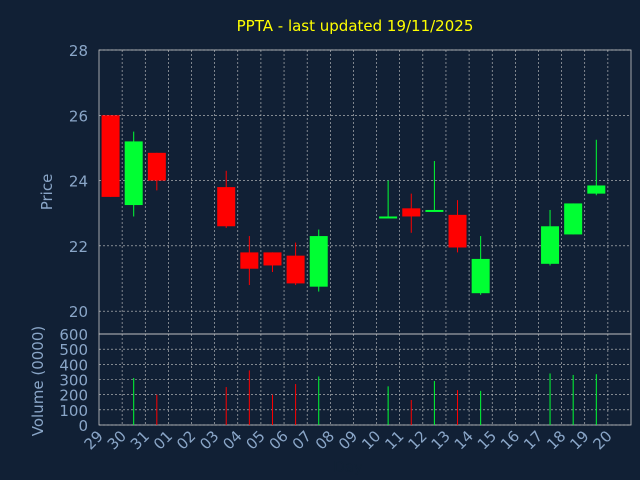 The image size is (640, 480). Describe the element at coordinates (73, 396) in the screenshot. I see `volume-tick-label: 200` at that location.